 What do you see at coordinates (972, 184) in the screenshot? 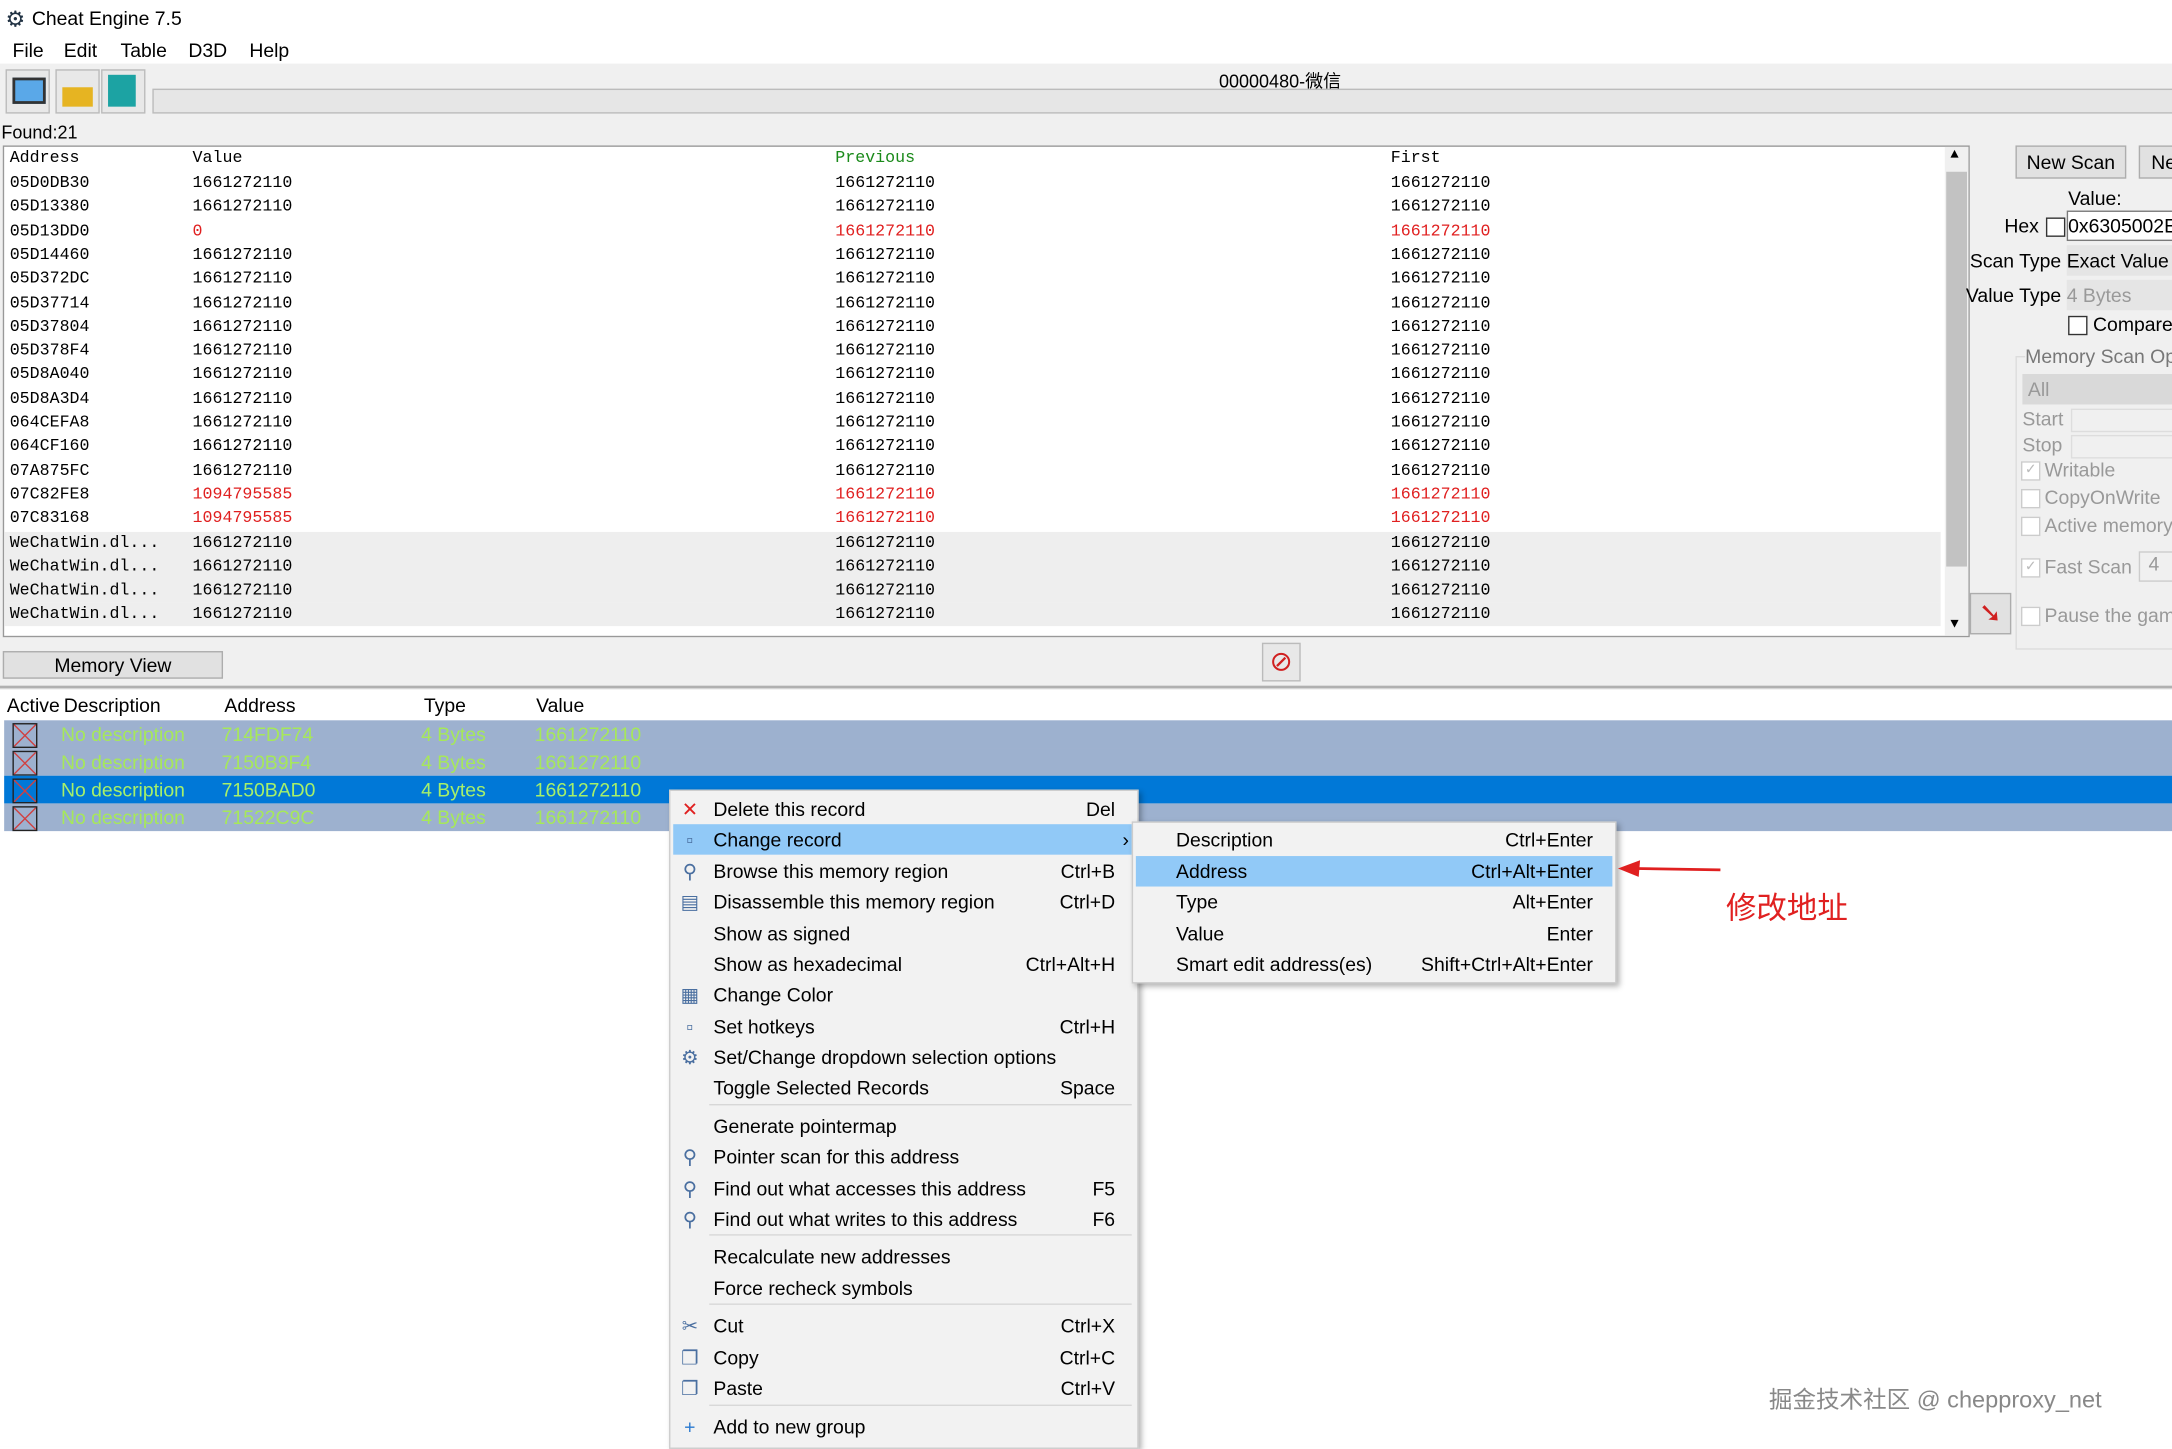
I see `result-row: 05D0DB30 1661272110 1661272110 1661272110` at bounding box center [972, 184].